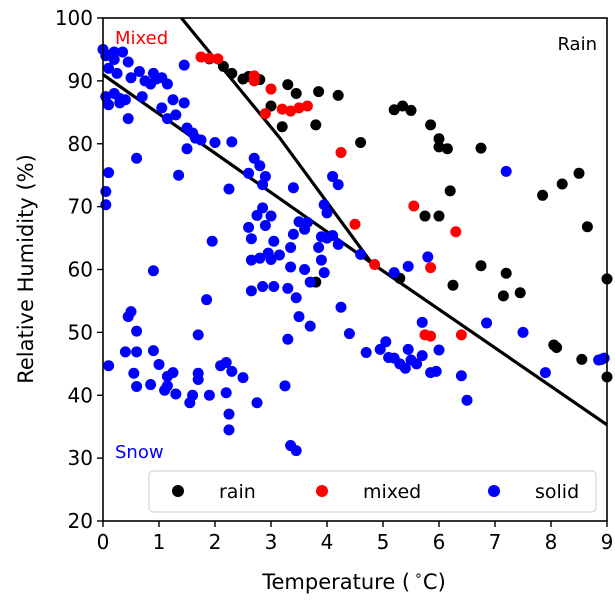 The height and width of the screenshot is (604, 615). Describe the element at coordinates (103, 542) in the screenshot. I see `x-tick-label: 0` at that location.